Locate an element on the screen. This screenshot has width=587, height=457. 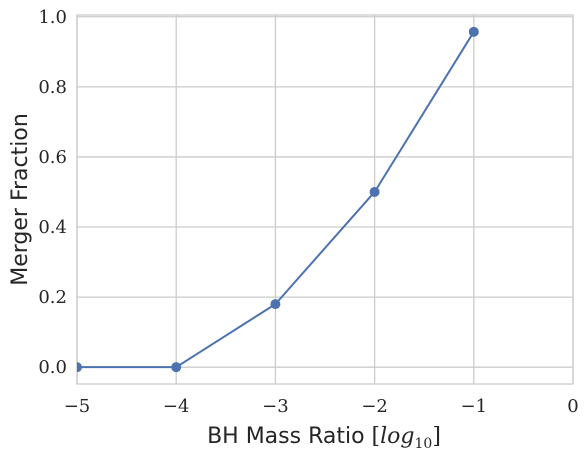
x-axis-label-text: BH Mass Ratio is located at coordinates (289, 436).